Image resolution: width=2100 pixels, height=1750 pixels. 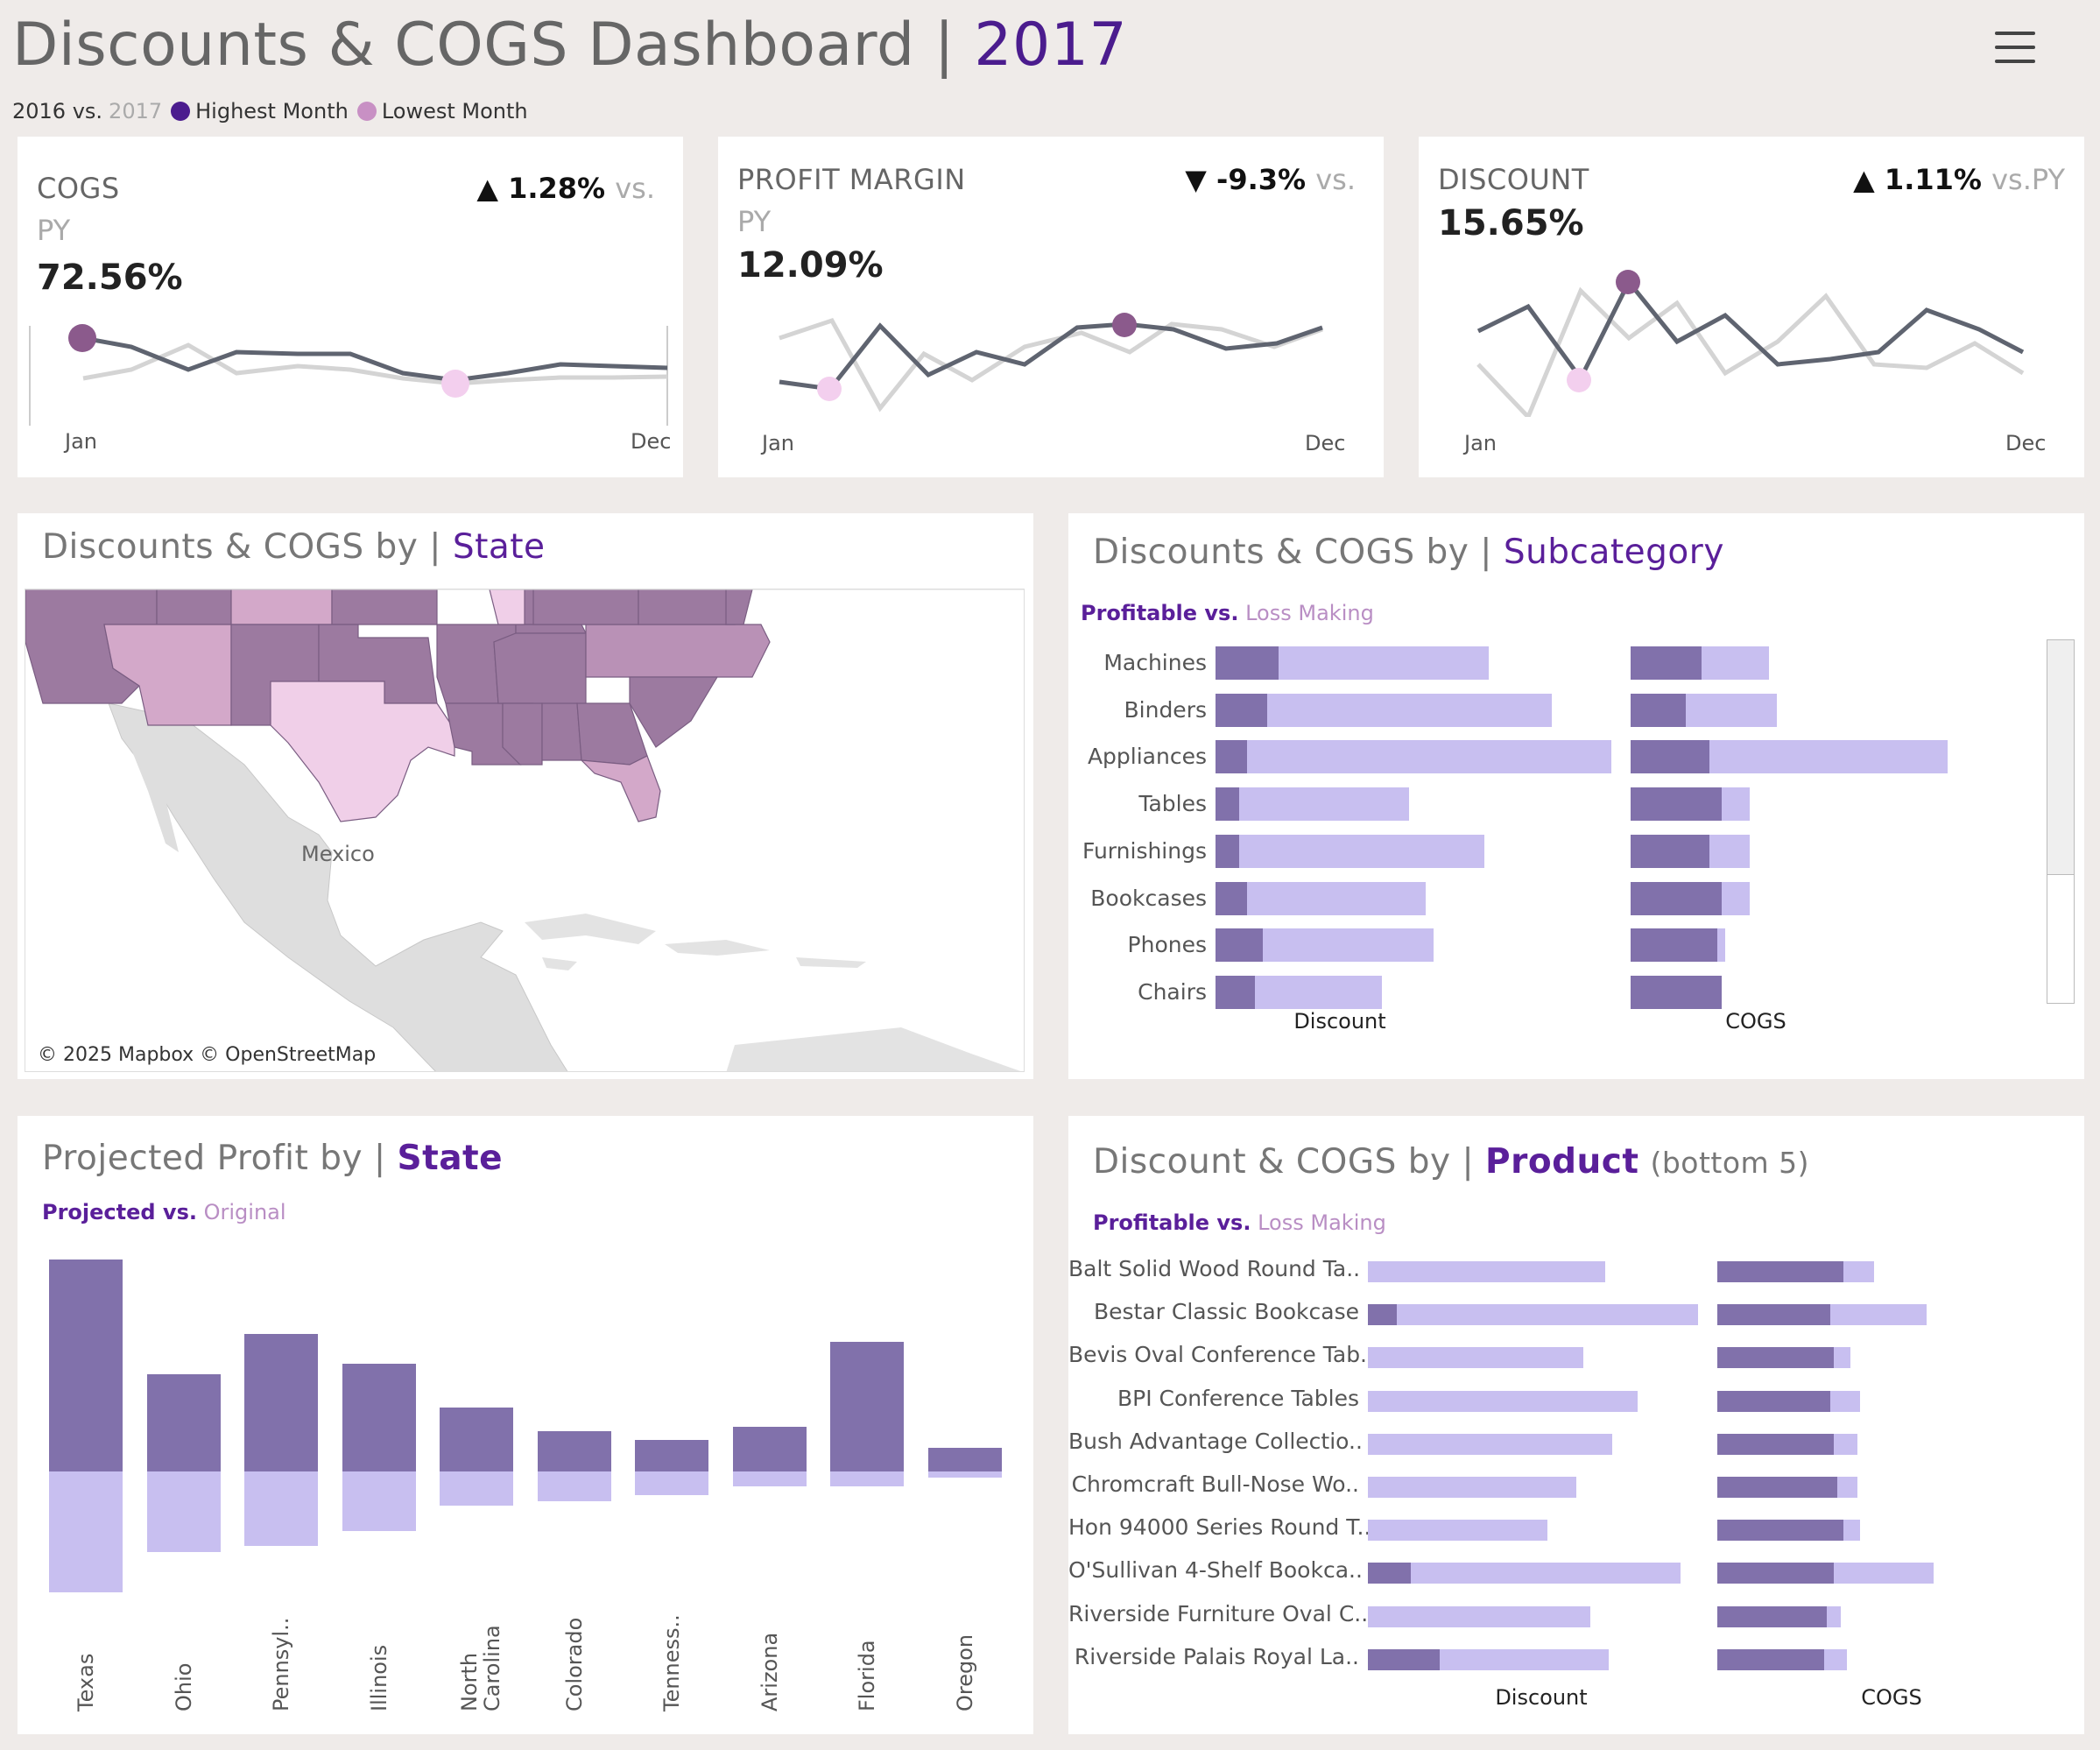 I want to click on row-label: O'Sullivan 4-Shelf Bookca.., so click(x=1215, y=1570).